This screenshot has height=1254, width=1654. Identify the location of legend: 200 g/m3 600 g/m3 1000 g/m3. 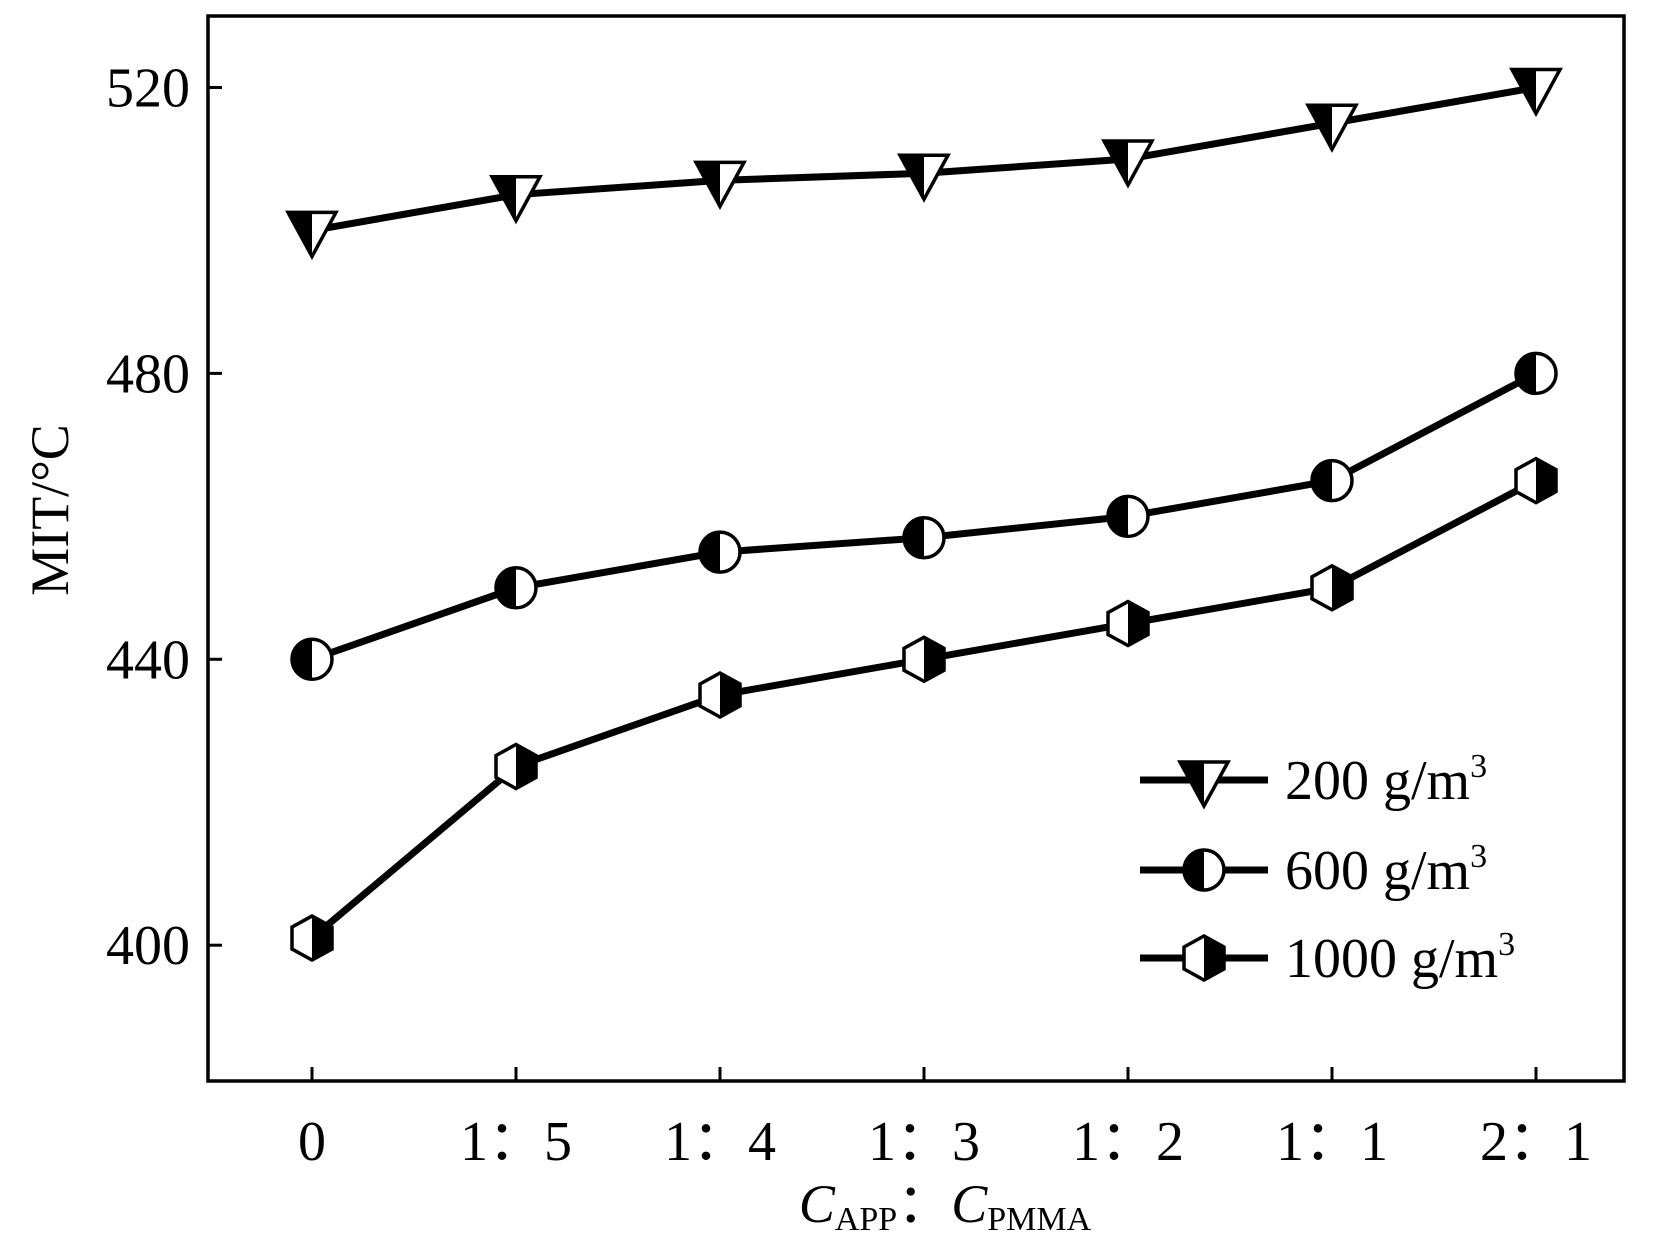
(1327, 869).